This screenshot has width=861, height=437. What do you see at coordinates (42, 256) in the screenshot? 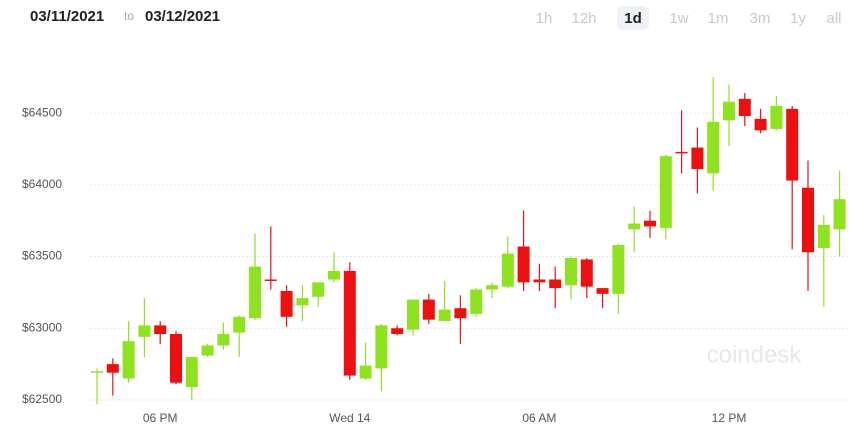
I see `y-tick-label: $63500` at bounding box center [42, 256].